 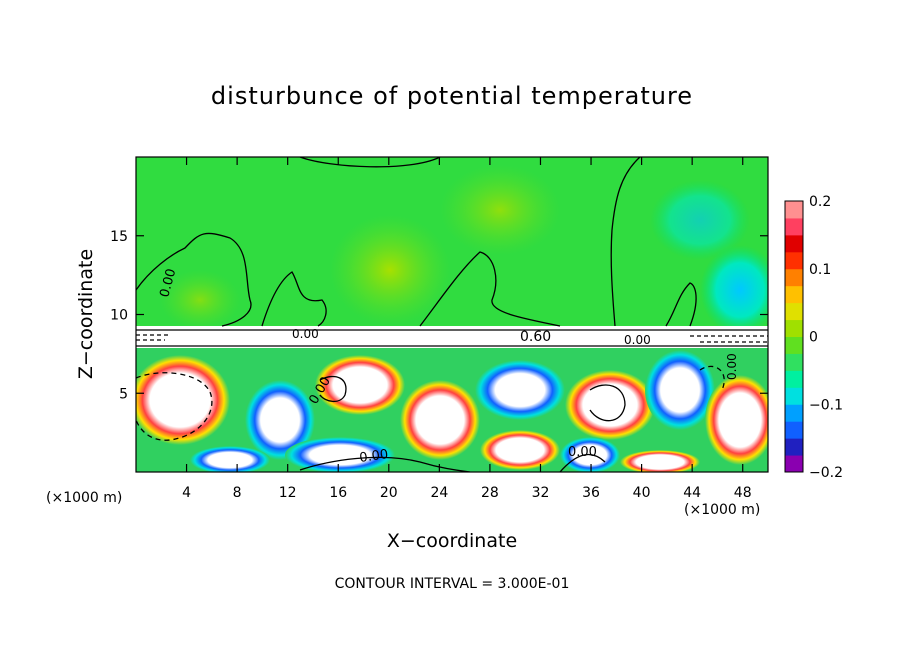 What do you see at coordinates (119, 316) in the screenshot?
I see `y-tick-label: 10` at bounding box center [119, 316].